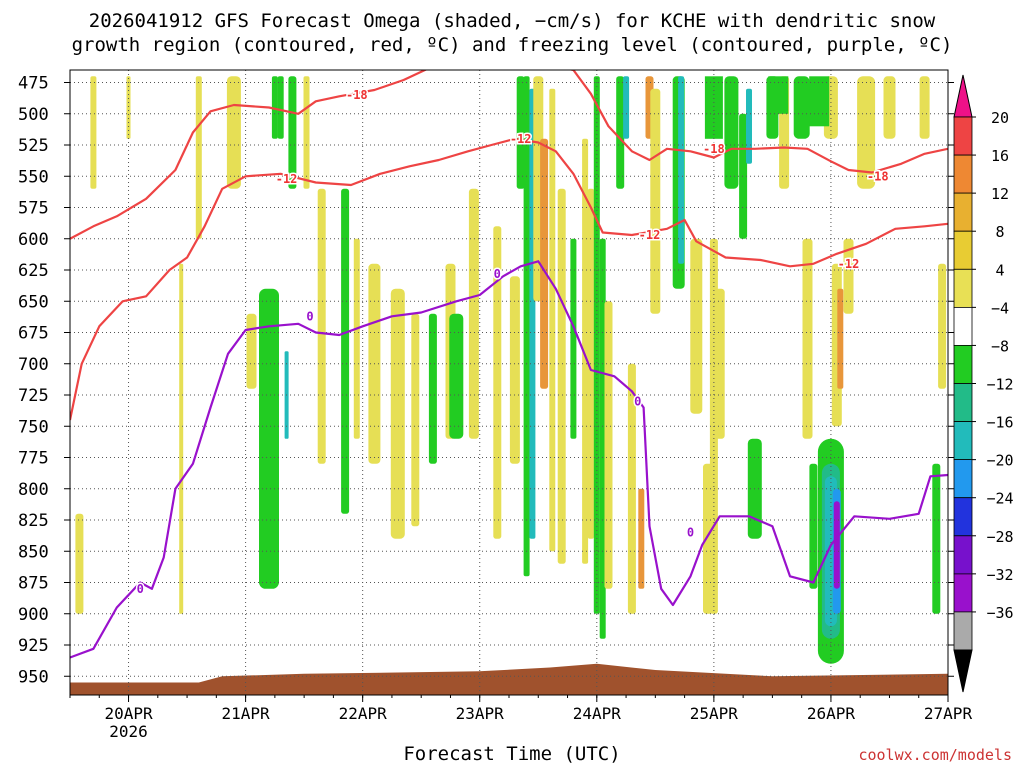  I want to click on contour-label-purple-1: 0, so click(497, 274).